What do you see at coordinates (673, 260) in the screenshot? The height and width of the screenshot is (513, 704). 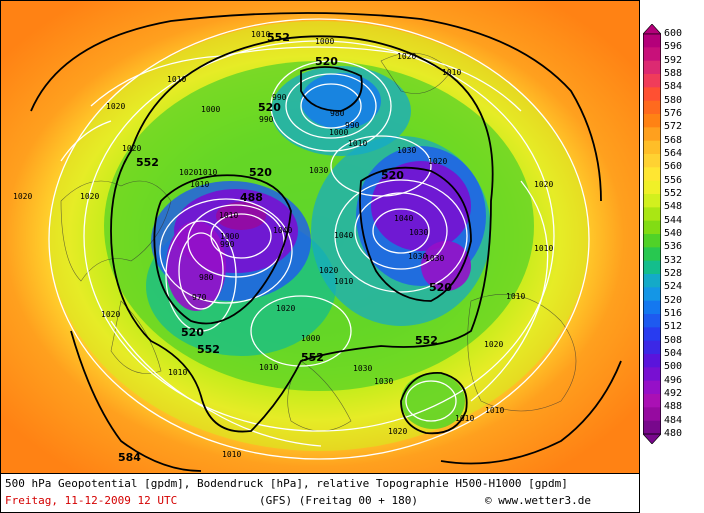 I see `colorbar-label: 532` at bounding box center [673, 260].